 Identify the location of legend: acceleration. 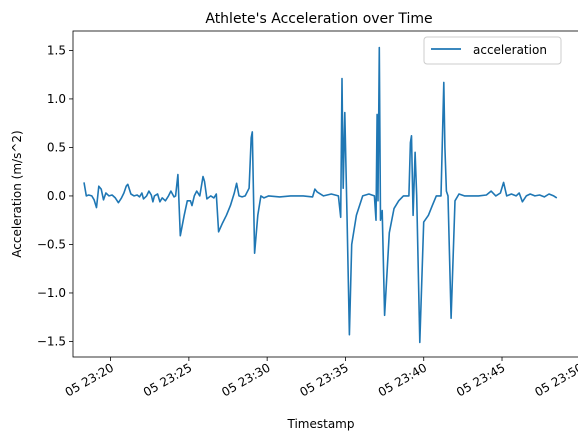
(492, 50).